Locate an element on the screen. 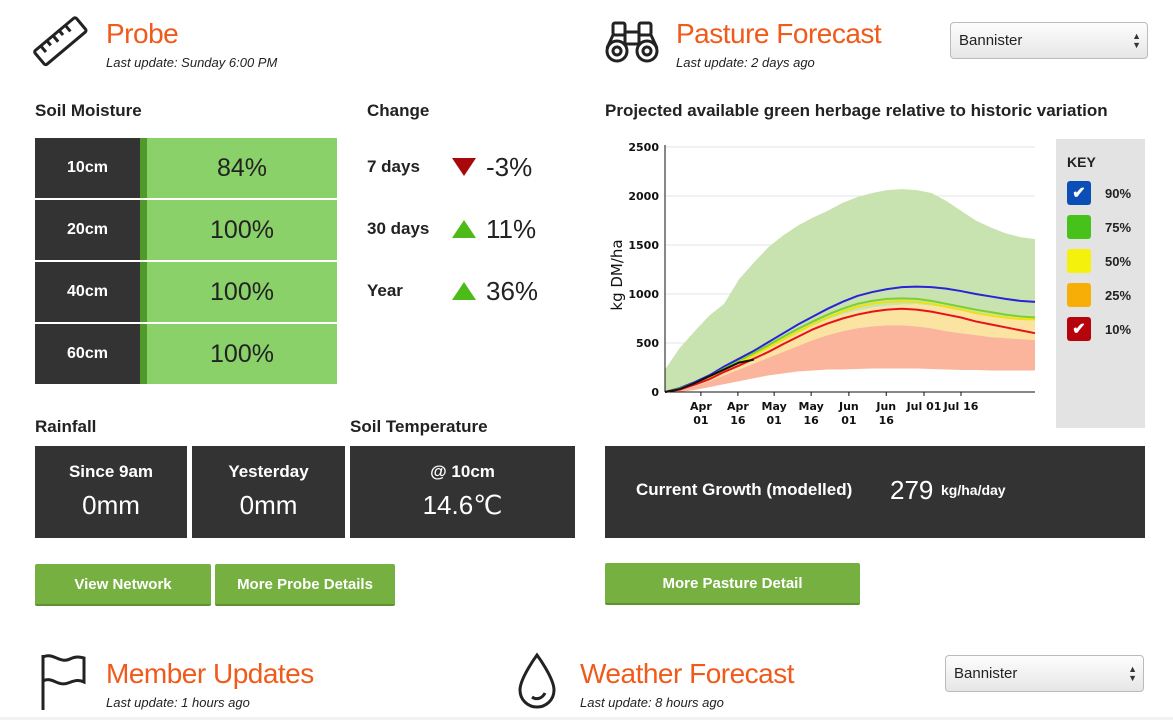 This screenshot has width=1173, height=720. series-line-90pct is located at coordinates (850, 339).